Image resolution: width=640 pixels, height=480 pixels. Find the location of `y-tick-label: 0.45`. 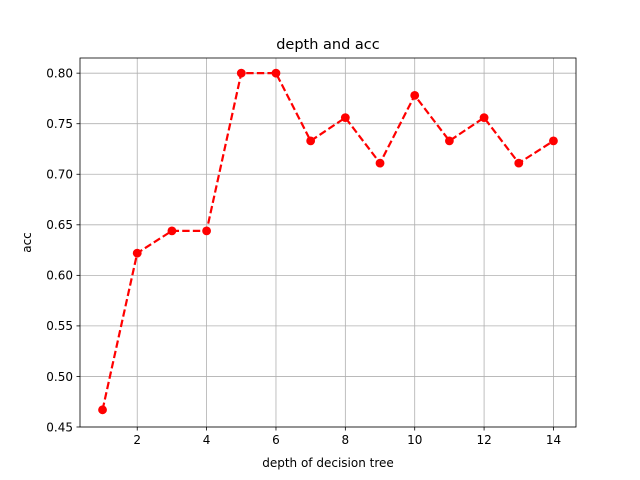

y-tick-label: 0.45 is located at coordinates (59, 427).